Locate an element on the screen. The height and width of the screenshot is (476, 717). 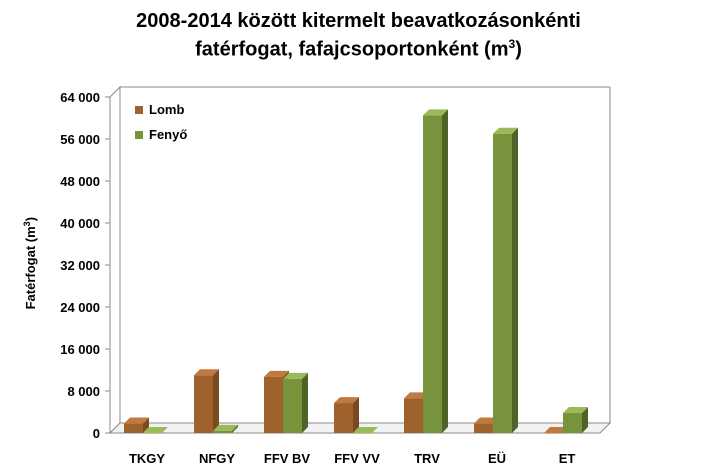
y-tick-label: 64 000 is located at coordinates (80, 97).